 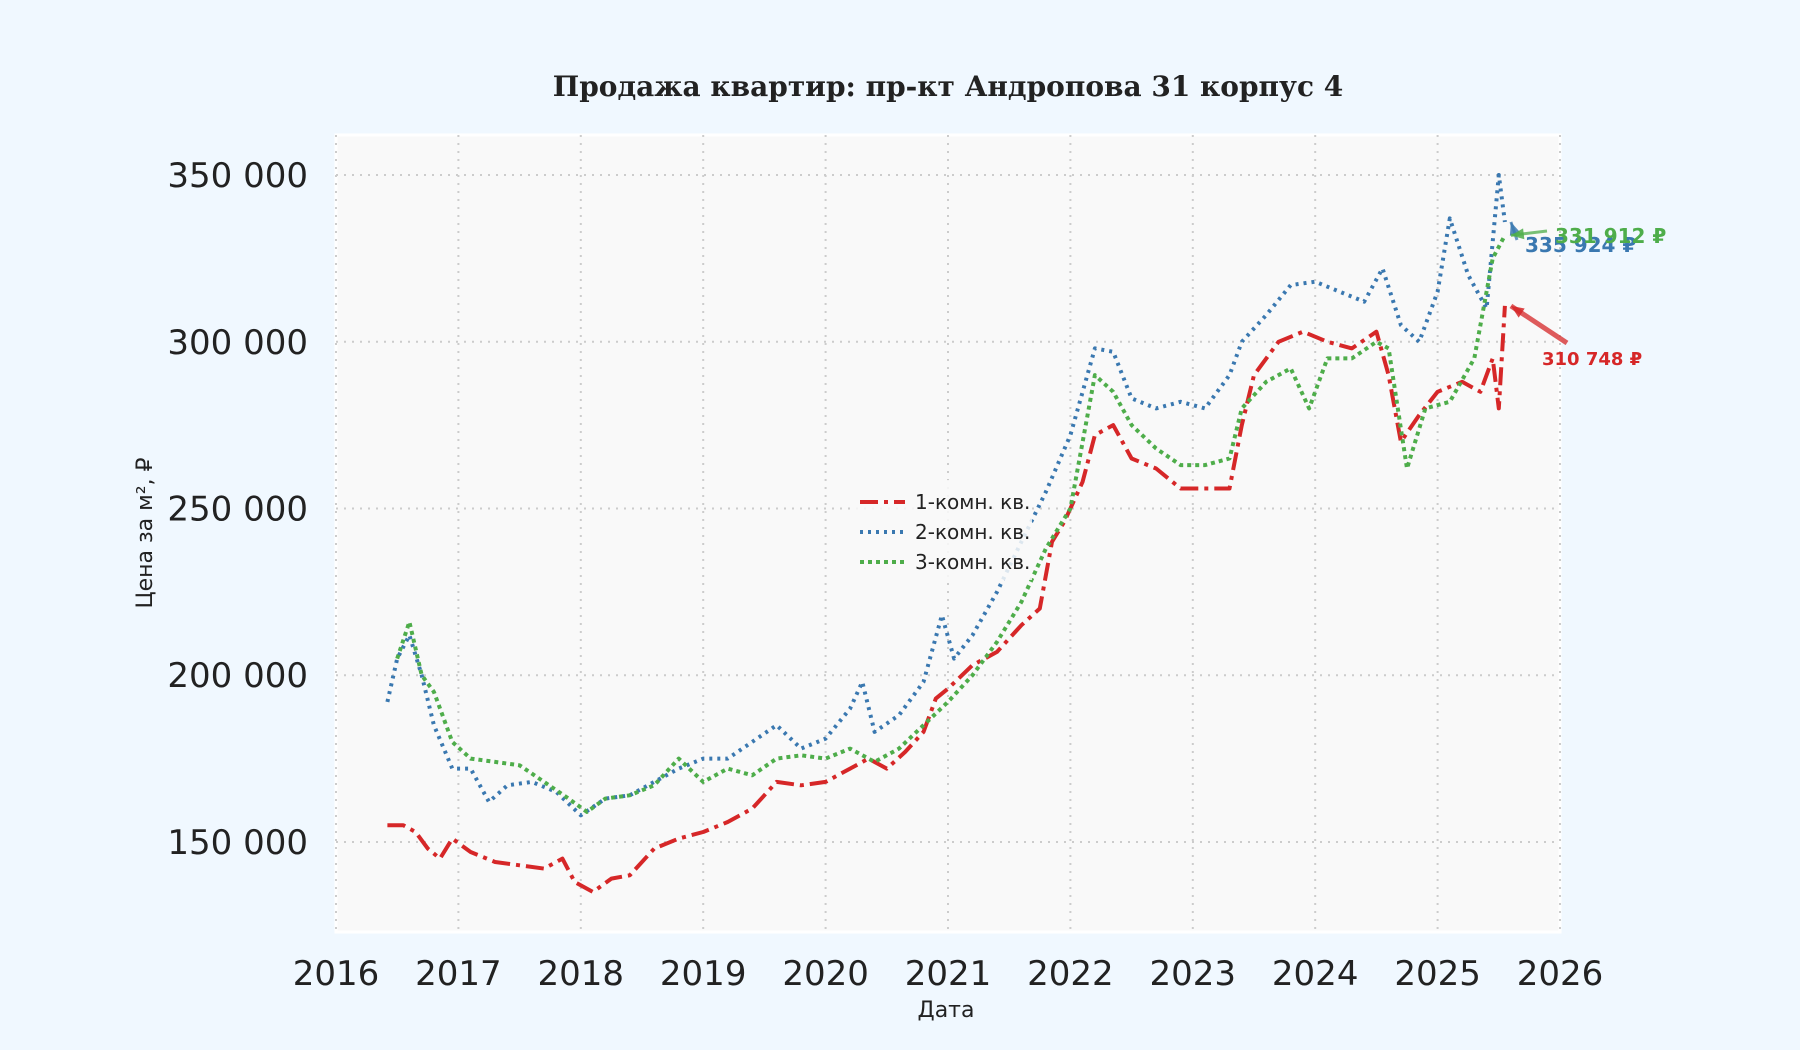 I want to click on annotation-label: 335 924 ₽, so click(x=1580, y=245).